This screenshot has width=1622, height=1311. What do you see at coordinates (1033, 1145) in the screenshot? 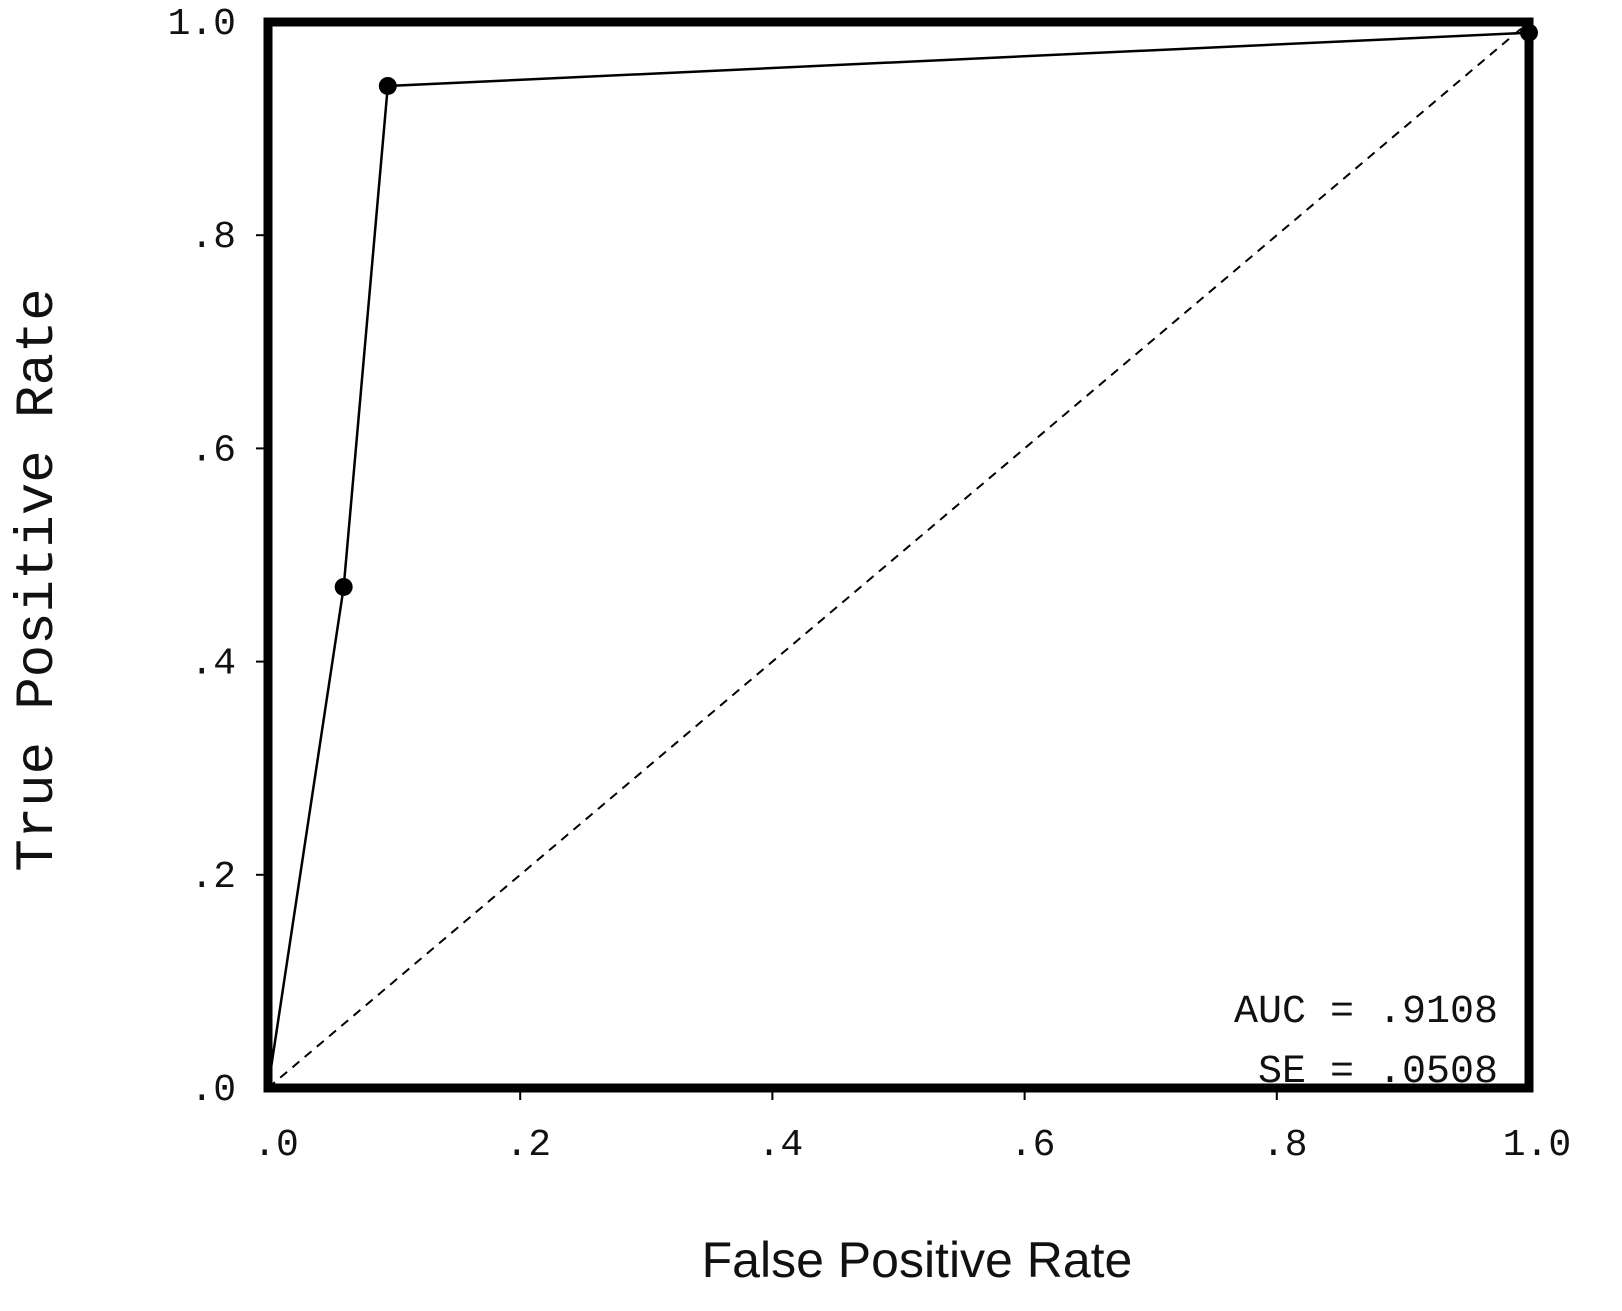
I see `x-tick-label-3: .6` at bounding box center [1033, 1145].